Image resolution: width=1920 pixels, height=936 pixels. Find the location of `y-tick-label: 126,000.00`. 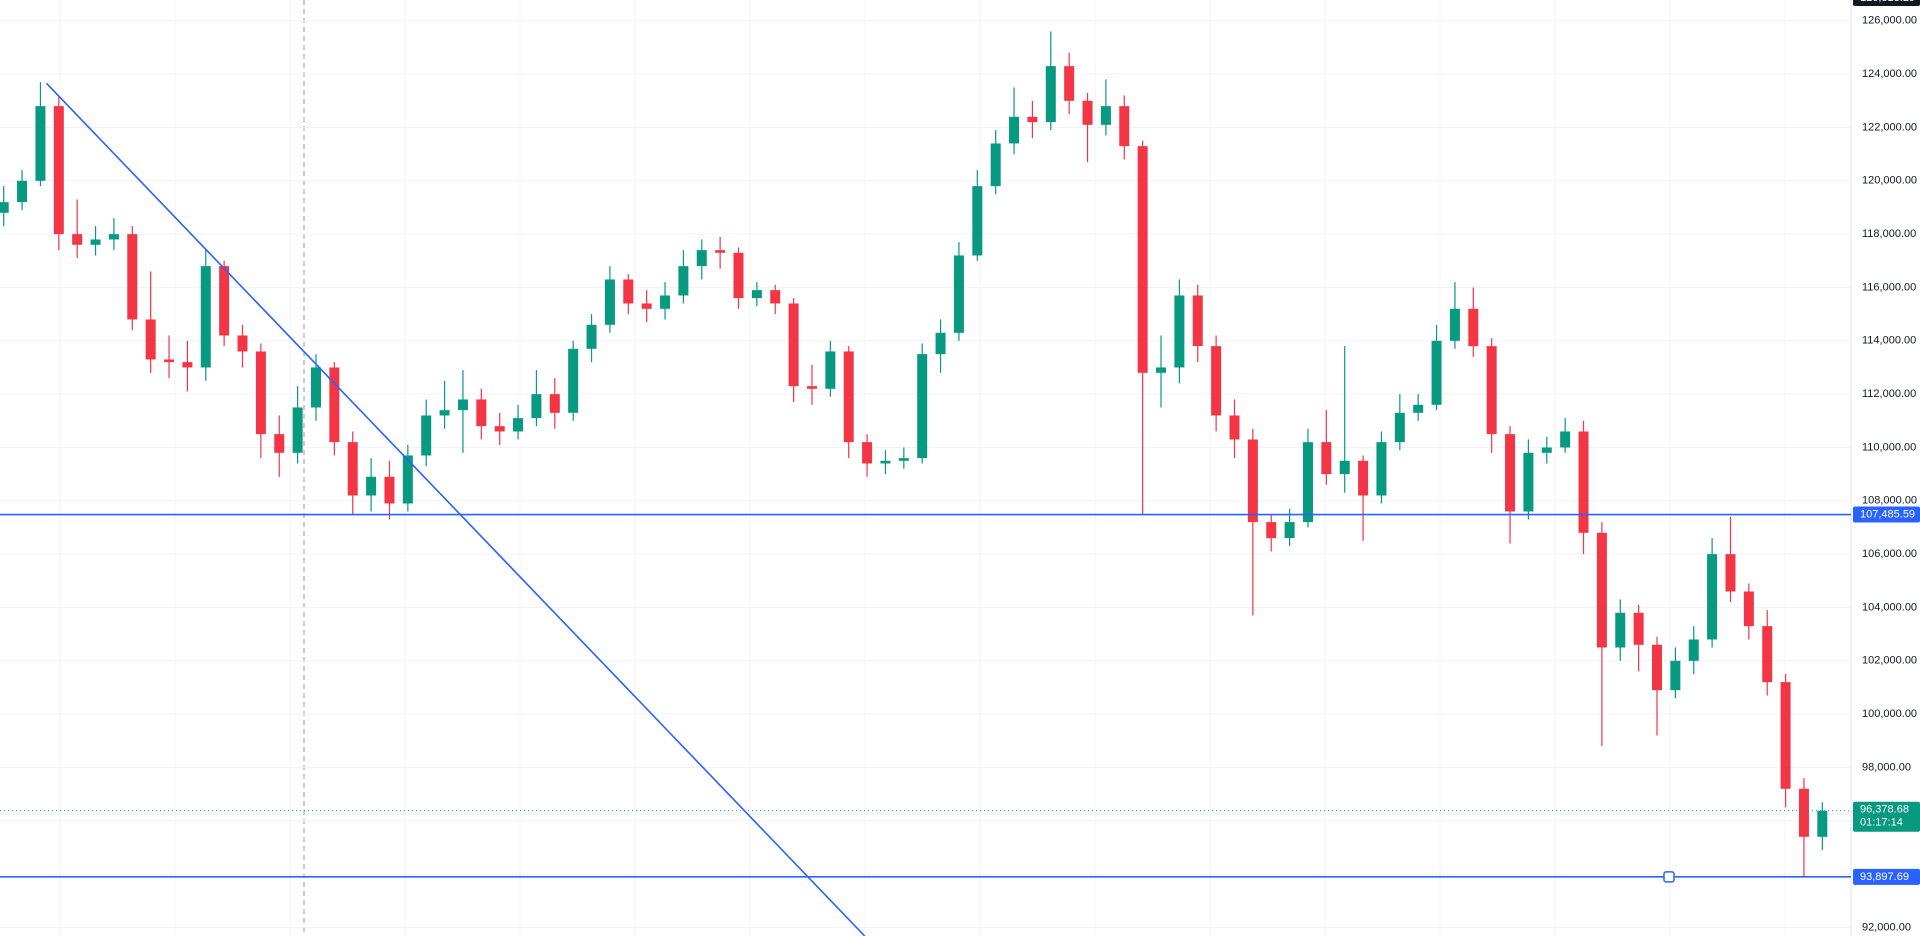

y-tick-label: 126,000.00 is located at coordinates (1889, 21).